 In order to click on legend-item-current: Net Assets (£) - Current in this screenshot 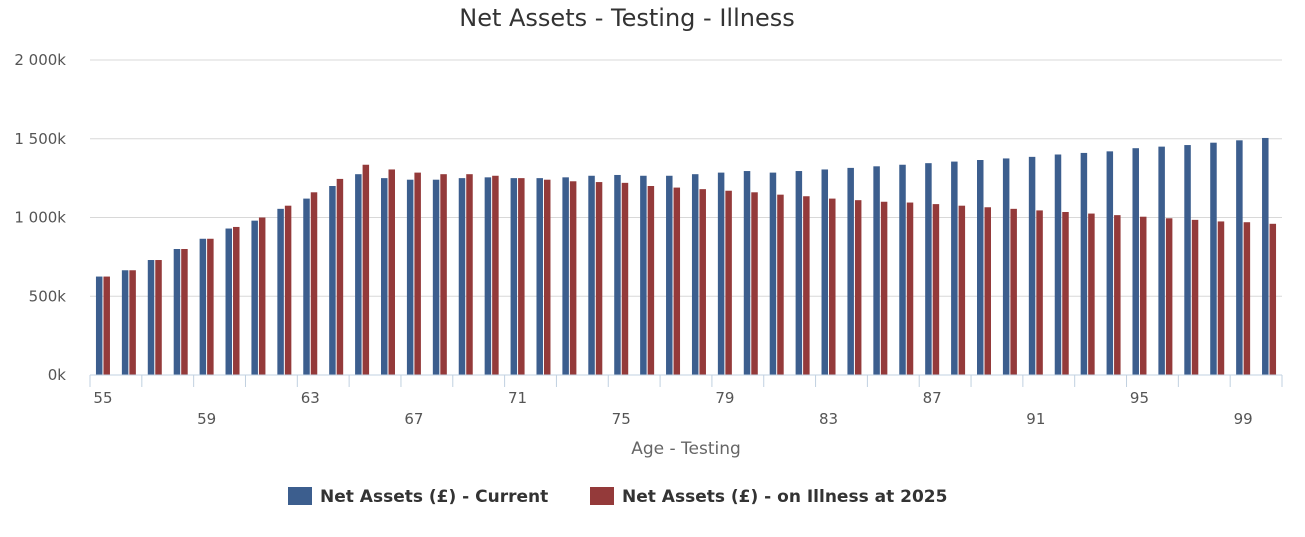, I will do `click(418, 497)`.